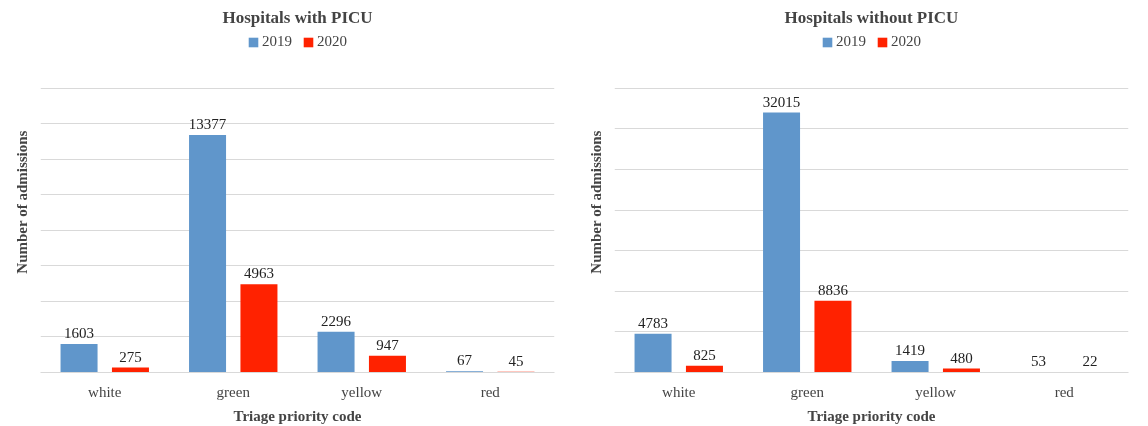 This screenshot has height=426, width=1148. I want to click on data-label: 45, so click(516, 360).